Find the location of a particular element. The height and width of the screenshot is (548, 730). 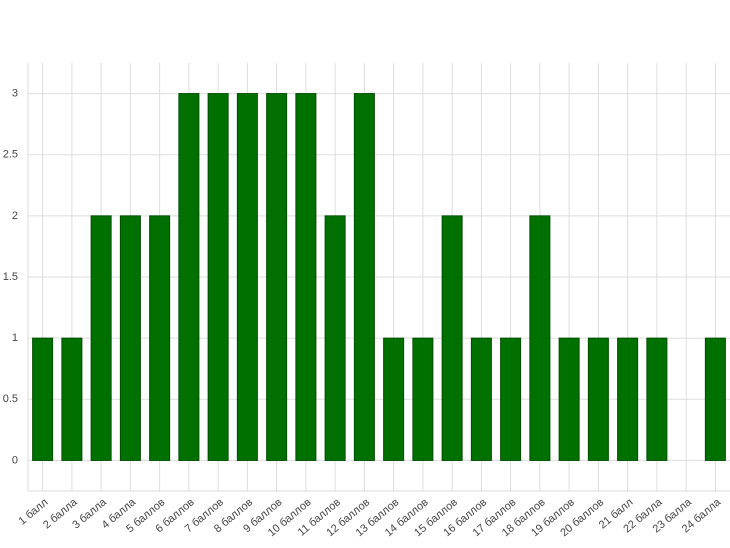

y-tick-label: 3 is located at coordinates (15, 93).